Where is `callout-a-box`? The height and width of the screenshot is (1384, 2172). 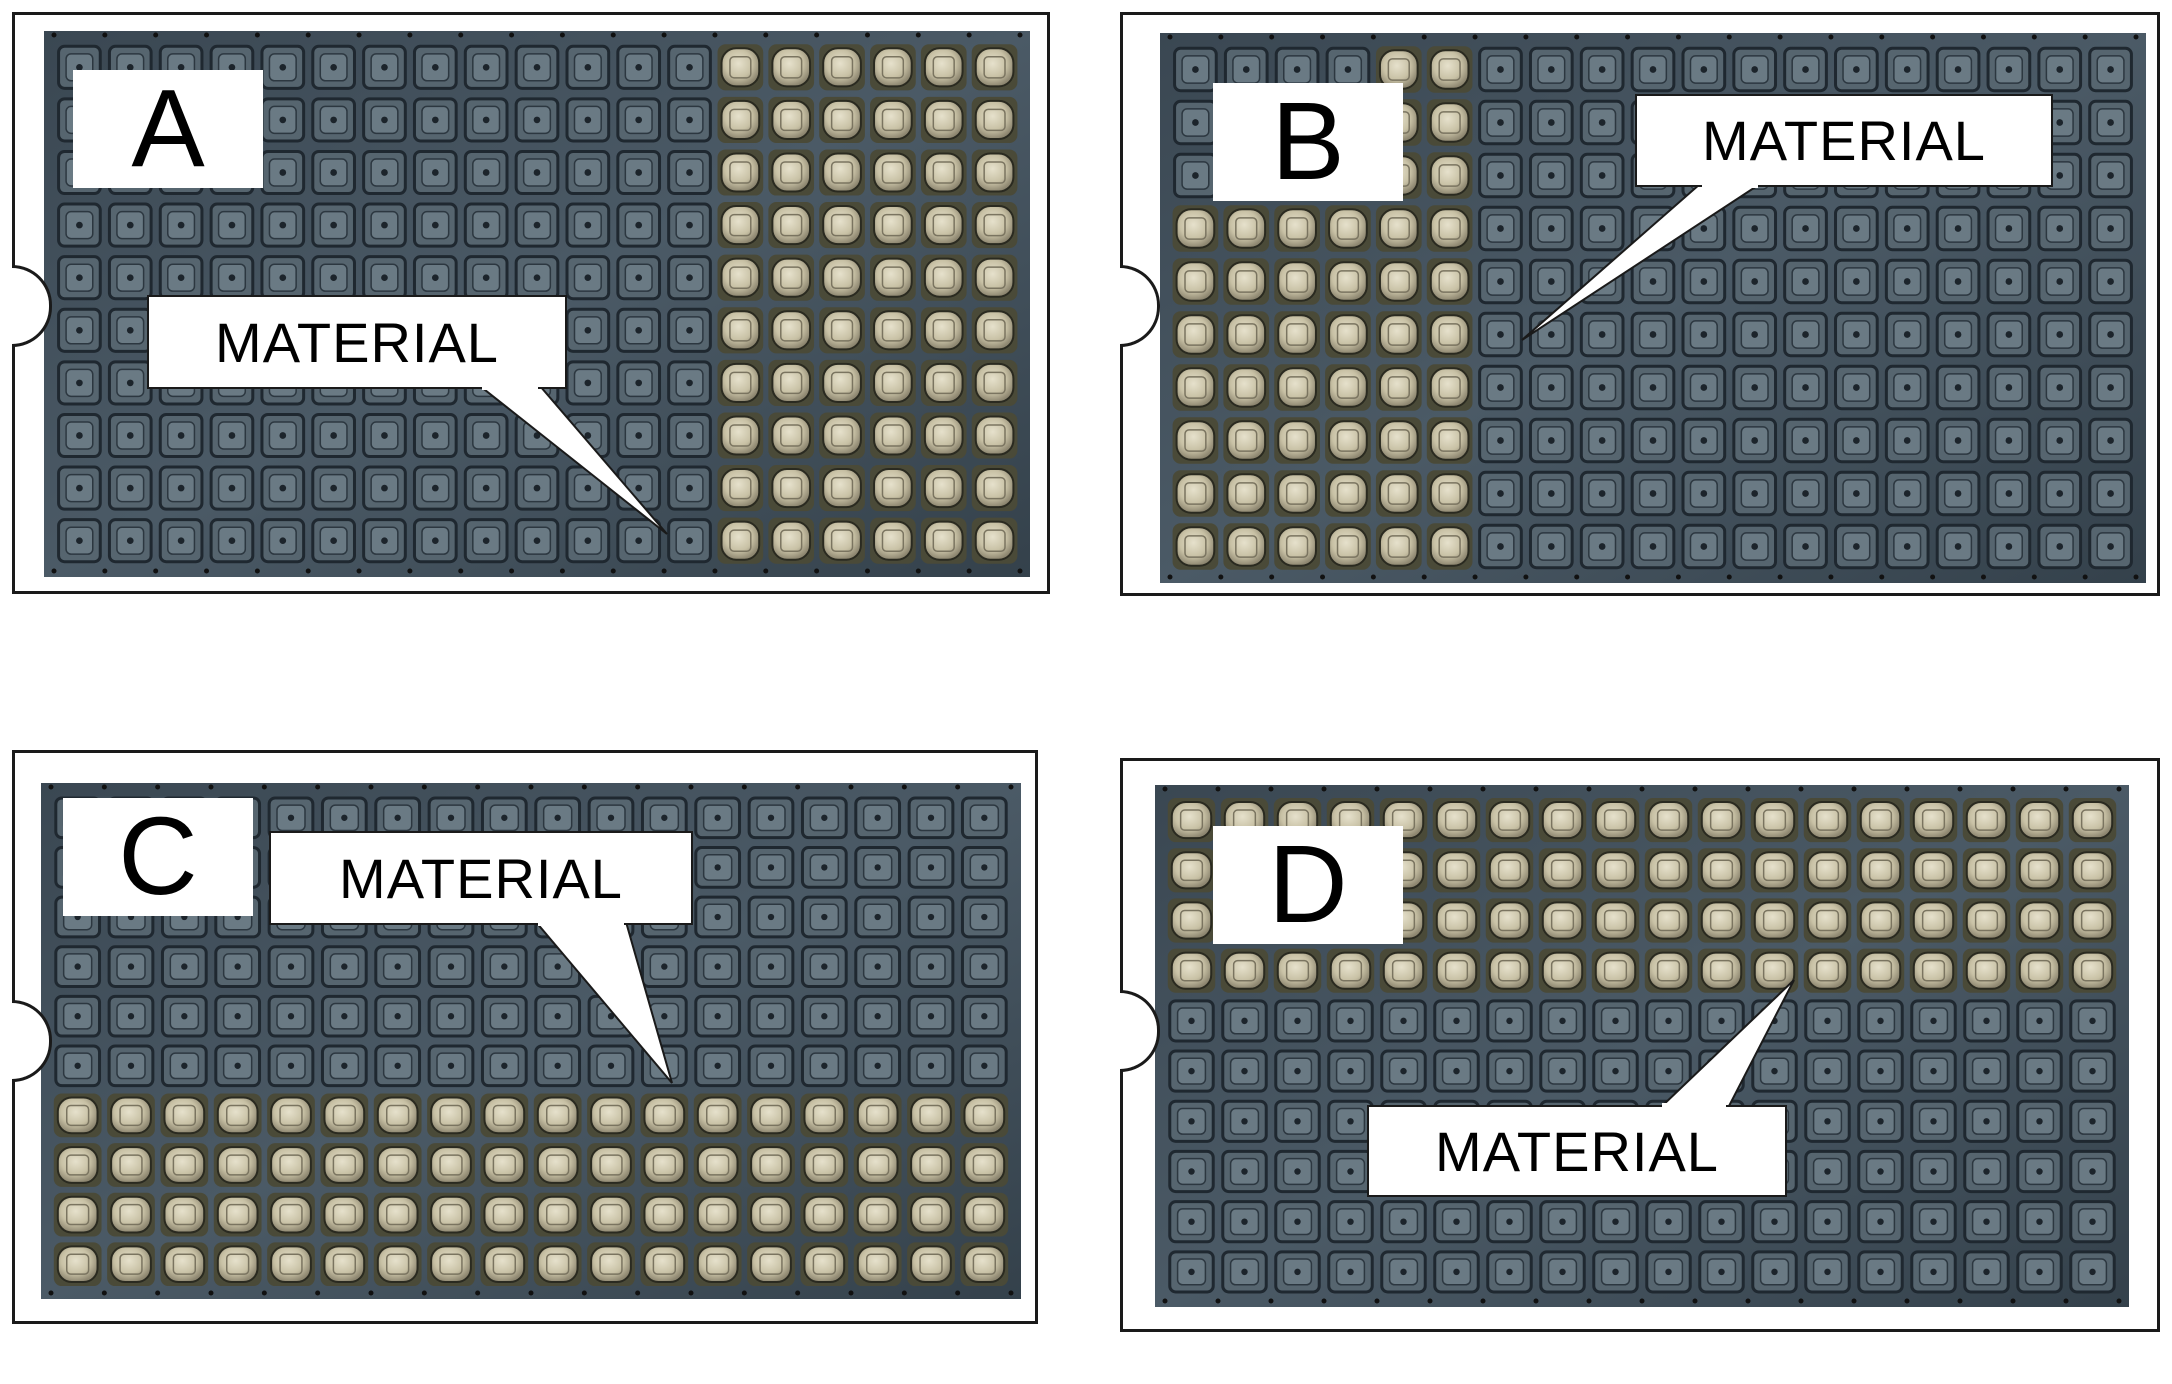
callout-a-box is located at coordinates (357, 342).